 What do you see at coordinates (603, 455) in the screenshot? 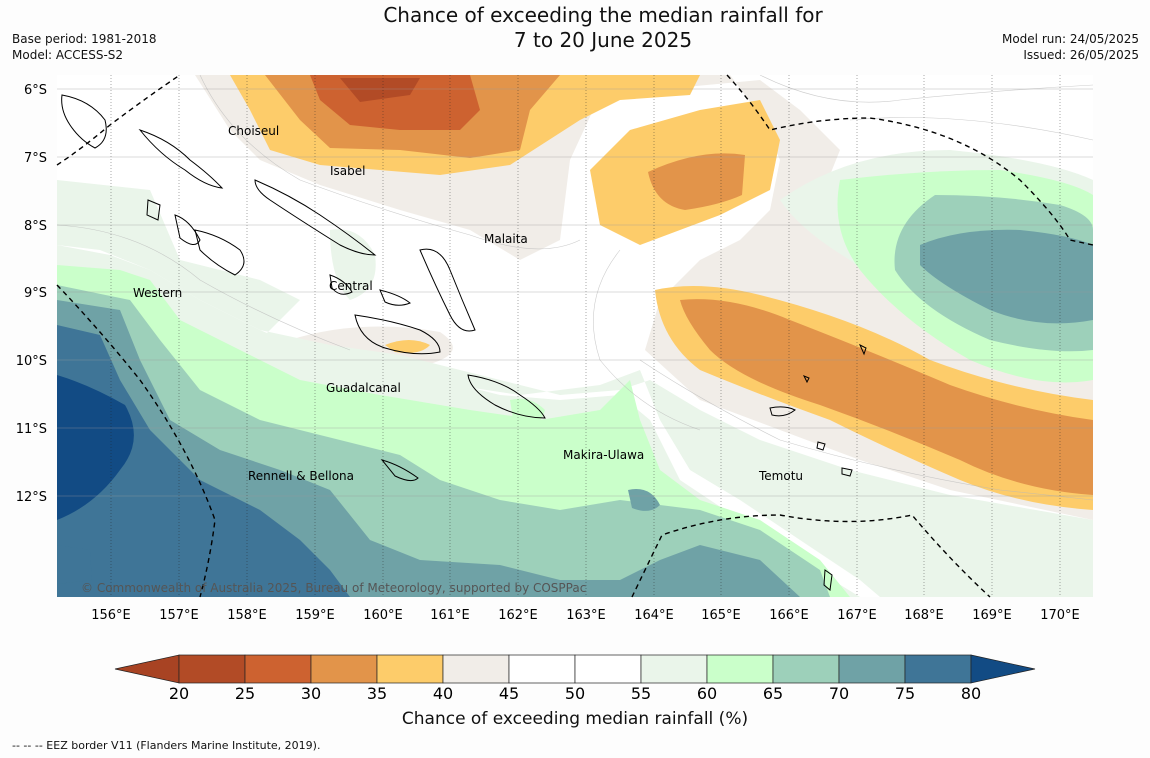
I see `region-makira-ulawa: Makira-Ulawa` at bounding box center [603, 455].